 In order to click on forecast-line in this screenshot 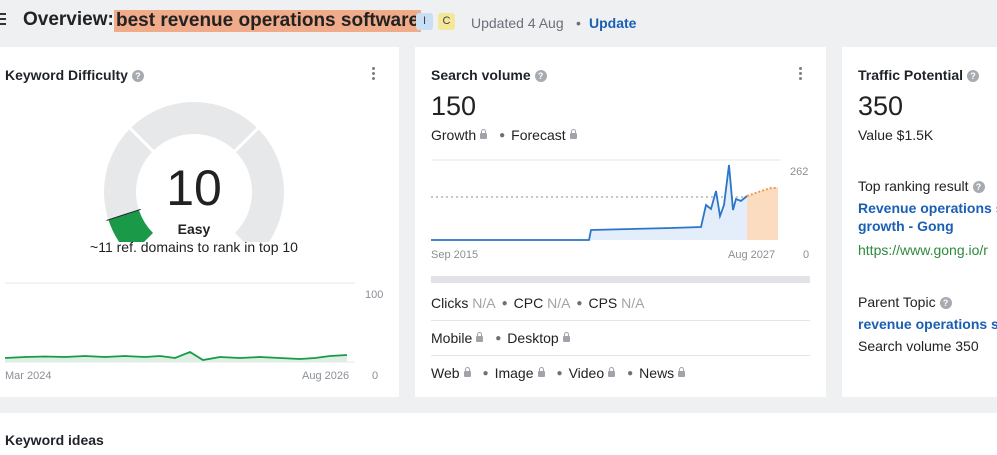, I will do `click(762, 192)`.